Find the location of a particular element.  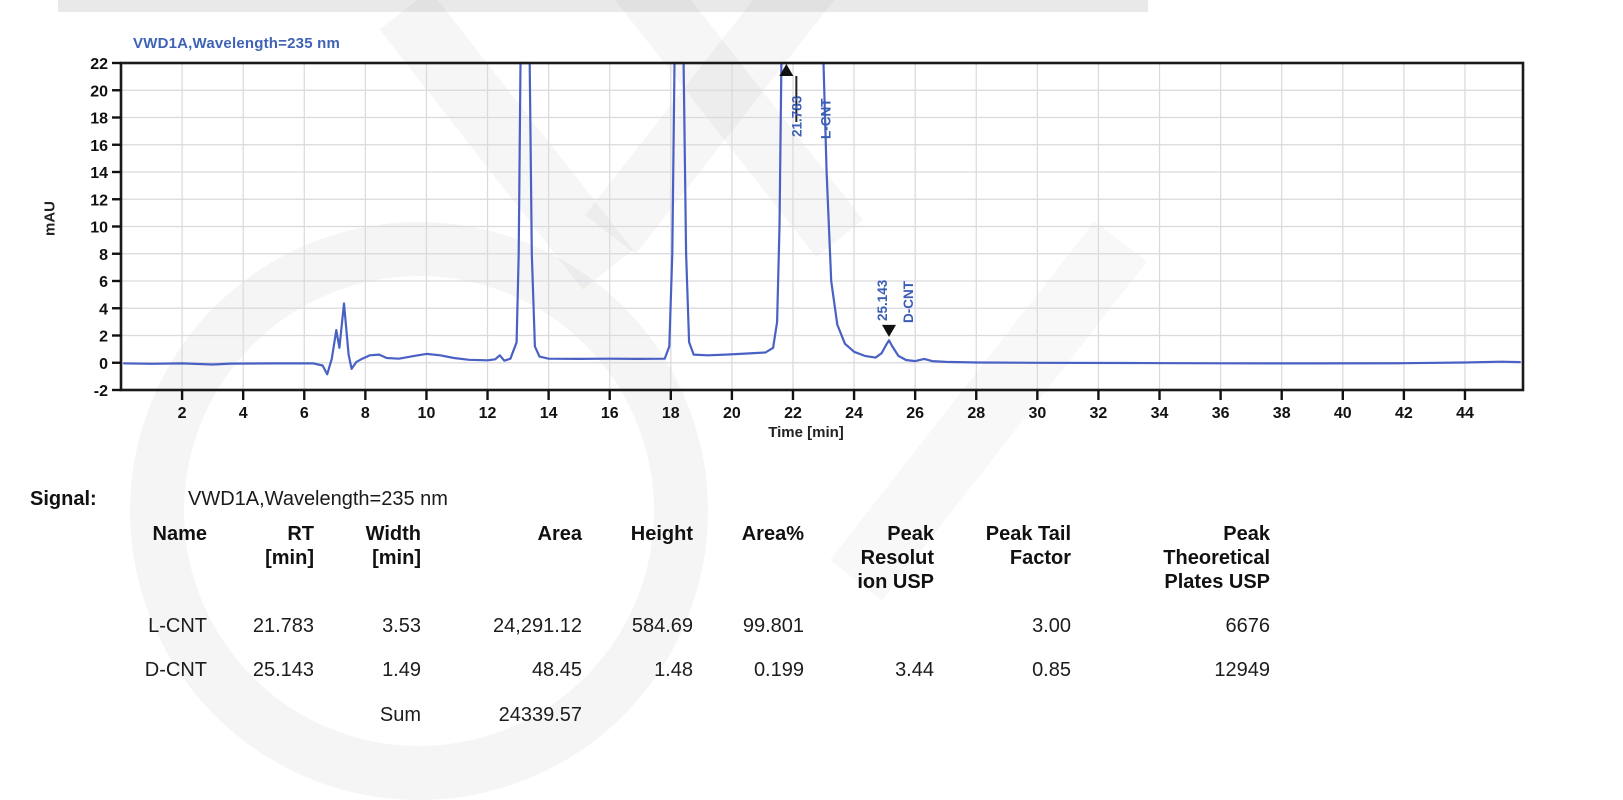

x-tick-label: 6 is located at coordinates (304, 413).